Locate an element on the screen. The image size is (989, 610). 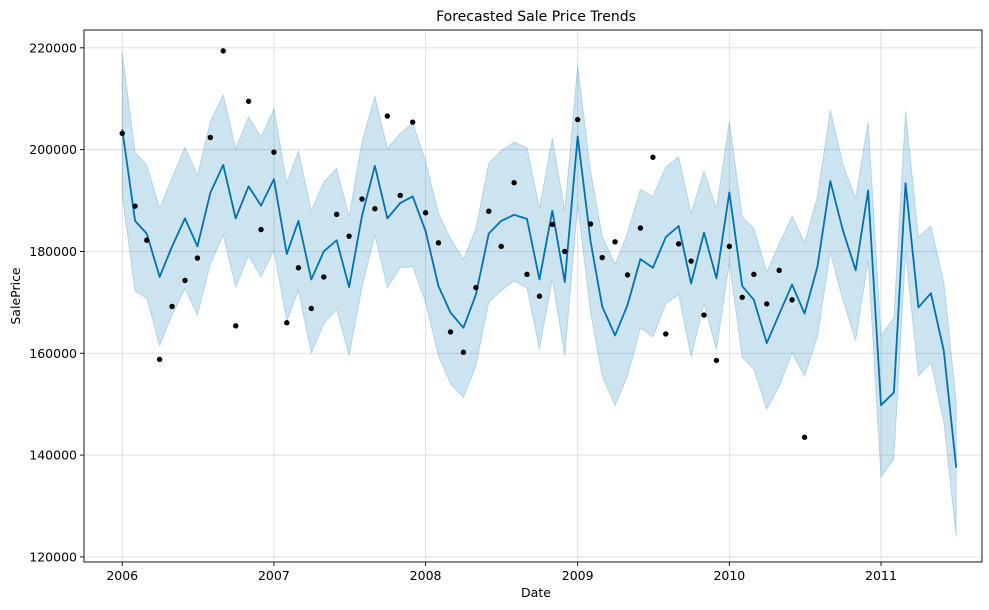
x-tick-label: 2009 is located at coordinates (578, 575).